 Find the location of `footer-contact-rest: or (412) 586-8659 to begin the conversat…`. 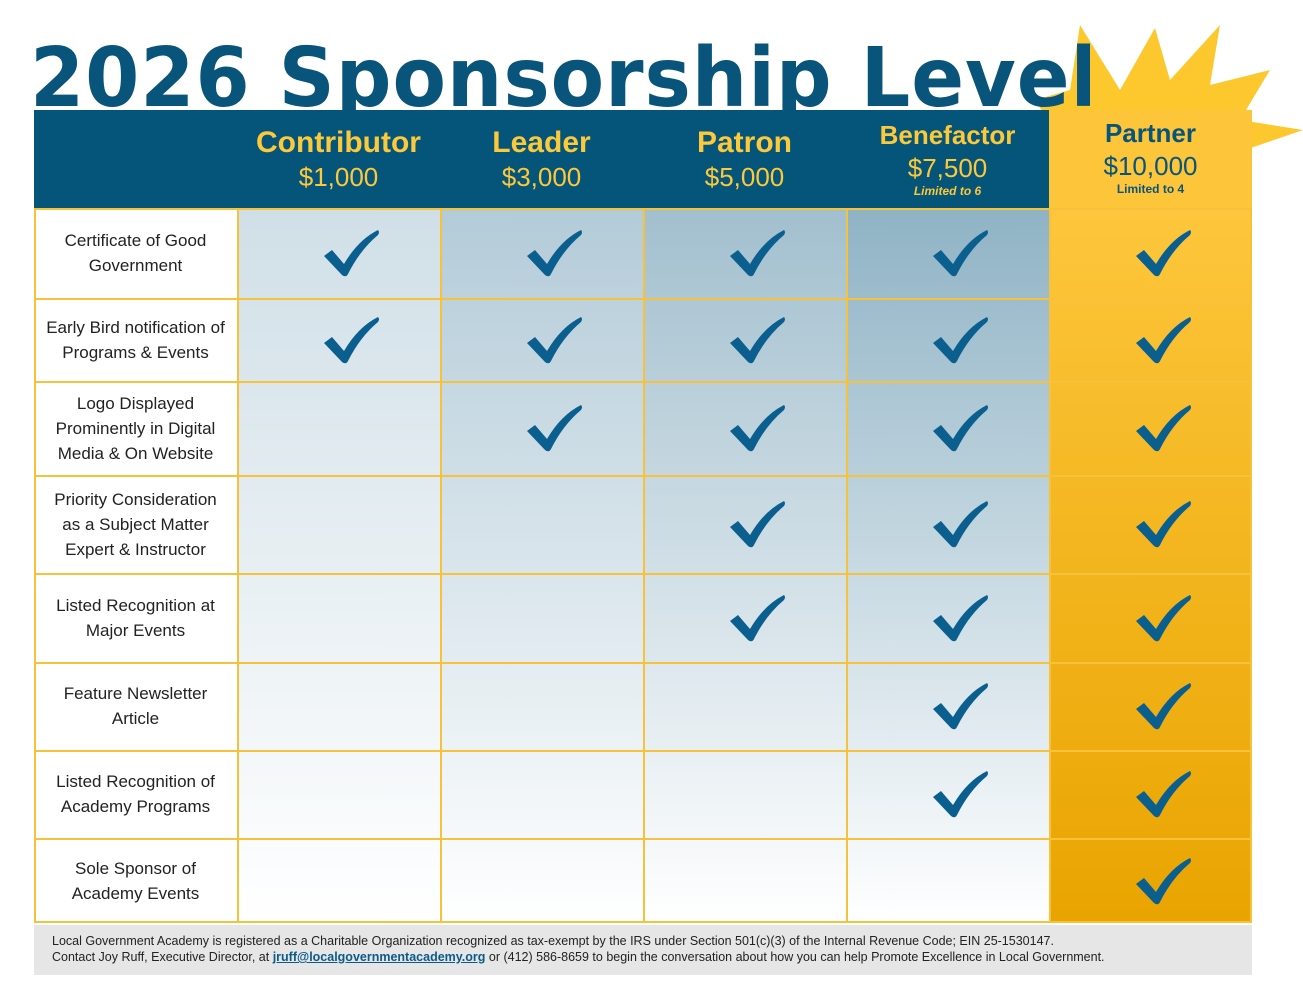

footer-contact-rest: or (412) 586-8659 to begin the conversat… is located at coordinates (795, 957).